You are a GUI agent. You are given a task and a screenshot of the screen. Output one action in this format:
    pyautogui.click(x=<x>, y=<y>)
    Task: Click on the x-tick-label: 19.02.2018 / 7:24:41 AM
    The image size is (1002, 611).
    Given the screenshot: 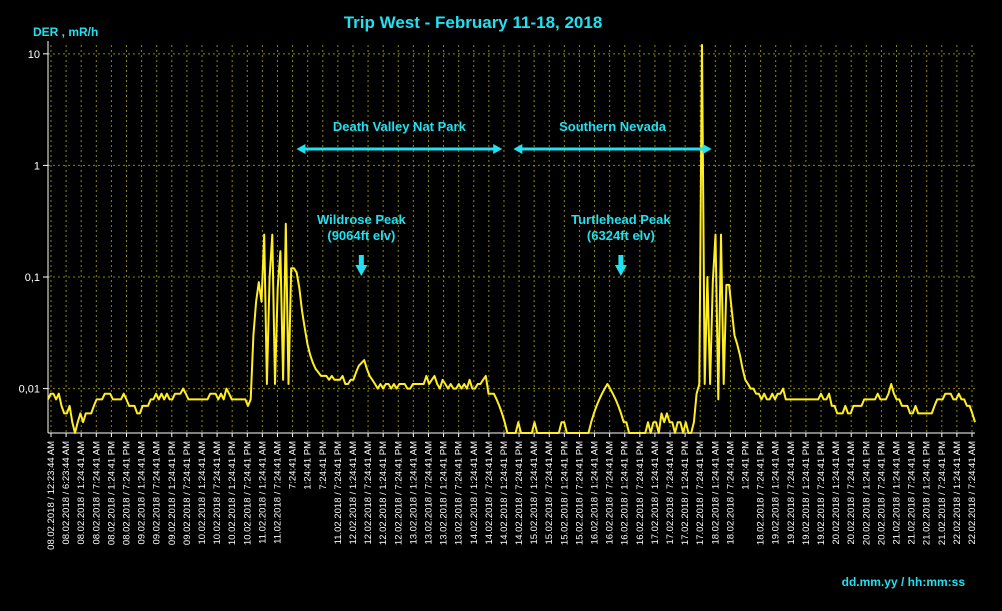 What is the action you would take?
    pyautogui.click(x=791, y=493)
    